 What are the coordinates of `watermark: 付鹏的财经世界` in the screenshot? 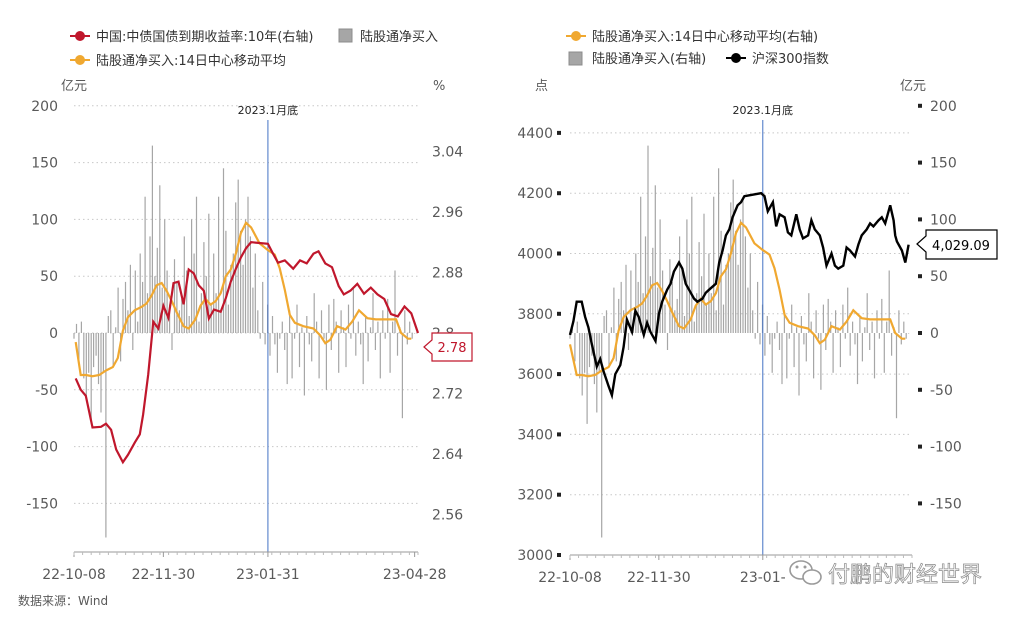 It's located at (885, 574).